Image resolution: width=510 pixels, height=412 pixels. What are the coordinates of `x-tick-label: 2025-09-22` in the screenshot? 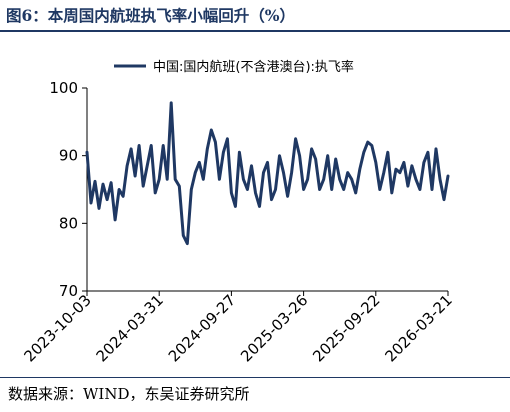 It's located at (346, 328).